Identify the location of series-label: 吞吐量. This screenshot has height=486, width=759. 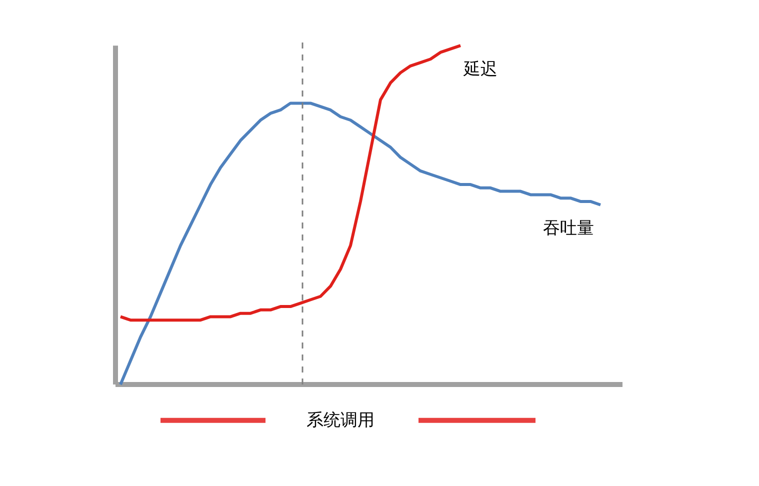
(568, 228).